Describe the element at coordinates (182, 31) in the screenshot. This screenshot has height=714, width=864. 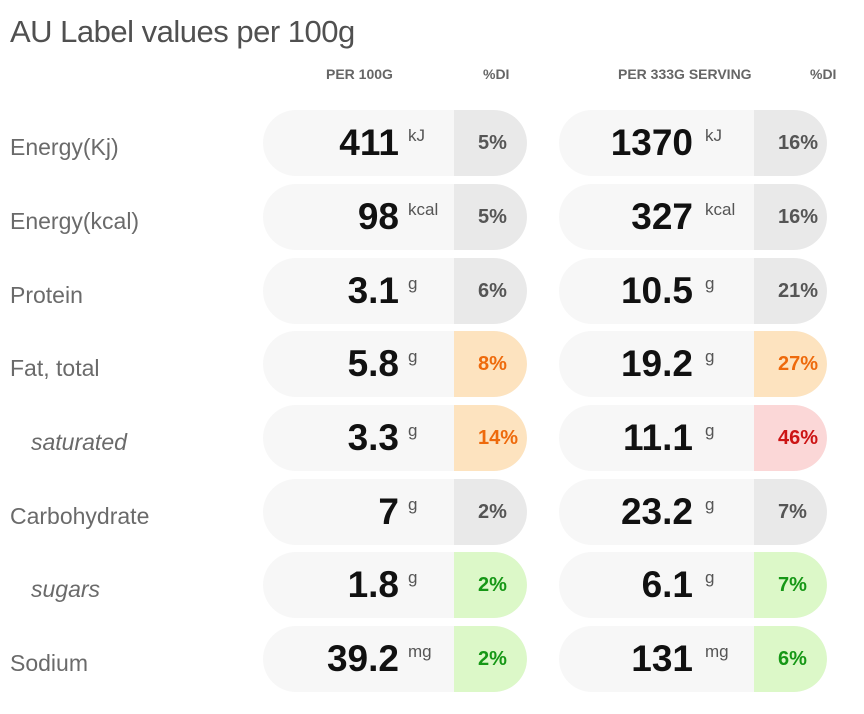
I see `page-title: AU Label values per 100g` at that location.